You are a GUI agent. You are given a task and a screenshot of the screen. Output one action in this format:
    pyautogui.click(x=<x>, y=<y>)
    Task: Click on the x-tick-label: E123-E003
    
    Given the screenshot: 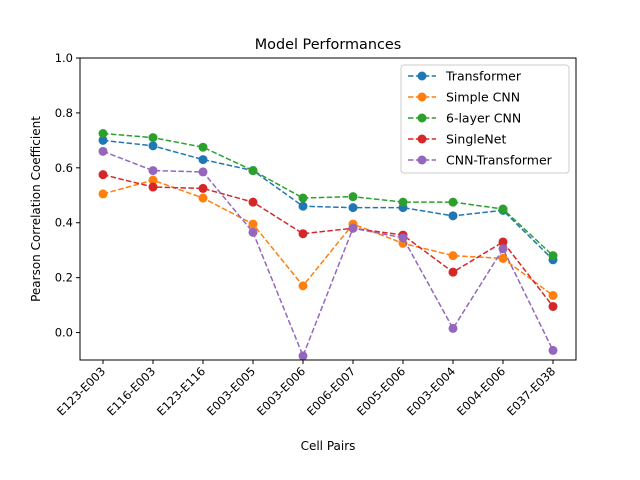 What is the action you would take?
    pyautogui.click(x=81, y=391)
    